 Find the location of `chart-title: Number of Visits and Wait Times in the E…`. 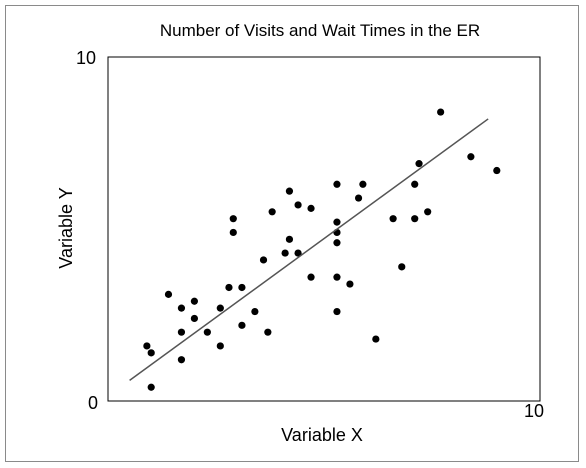

chart-title: Number of Visits and Wait Times in the E… is located at coordinates (320, 30).